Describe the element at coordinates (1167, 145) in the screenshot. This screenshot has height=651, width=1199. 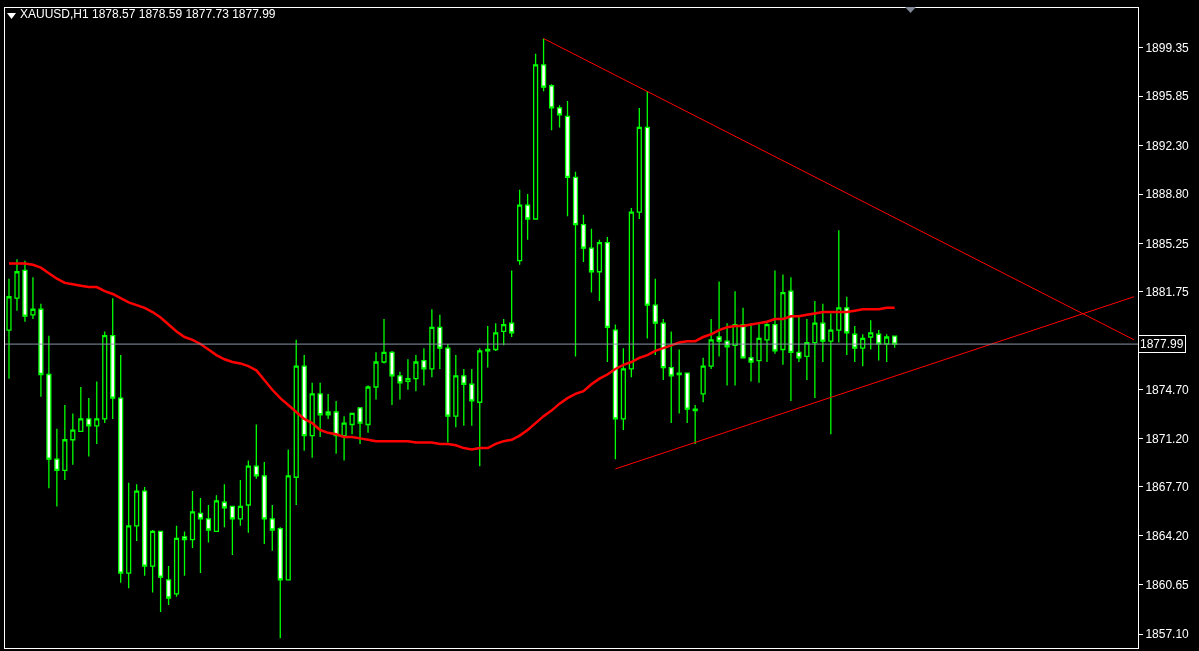
I see `y-tick-label: 1892.30` at that location.